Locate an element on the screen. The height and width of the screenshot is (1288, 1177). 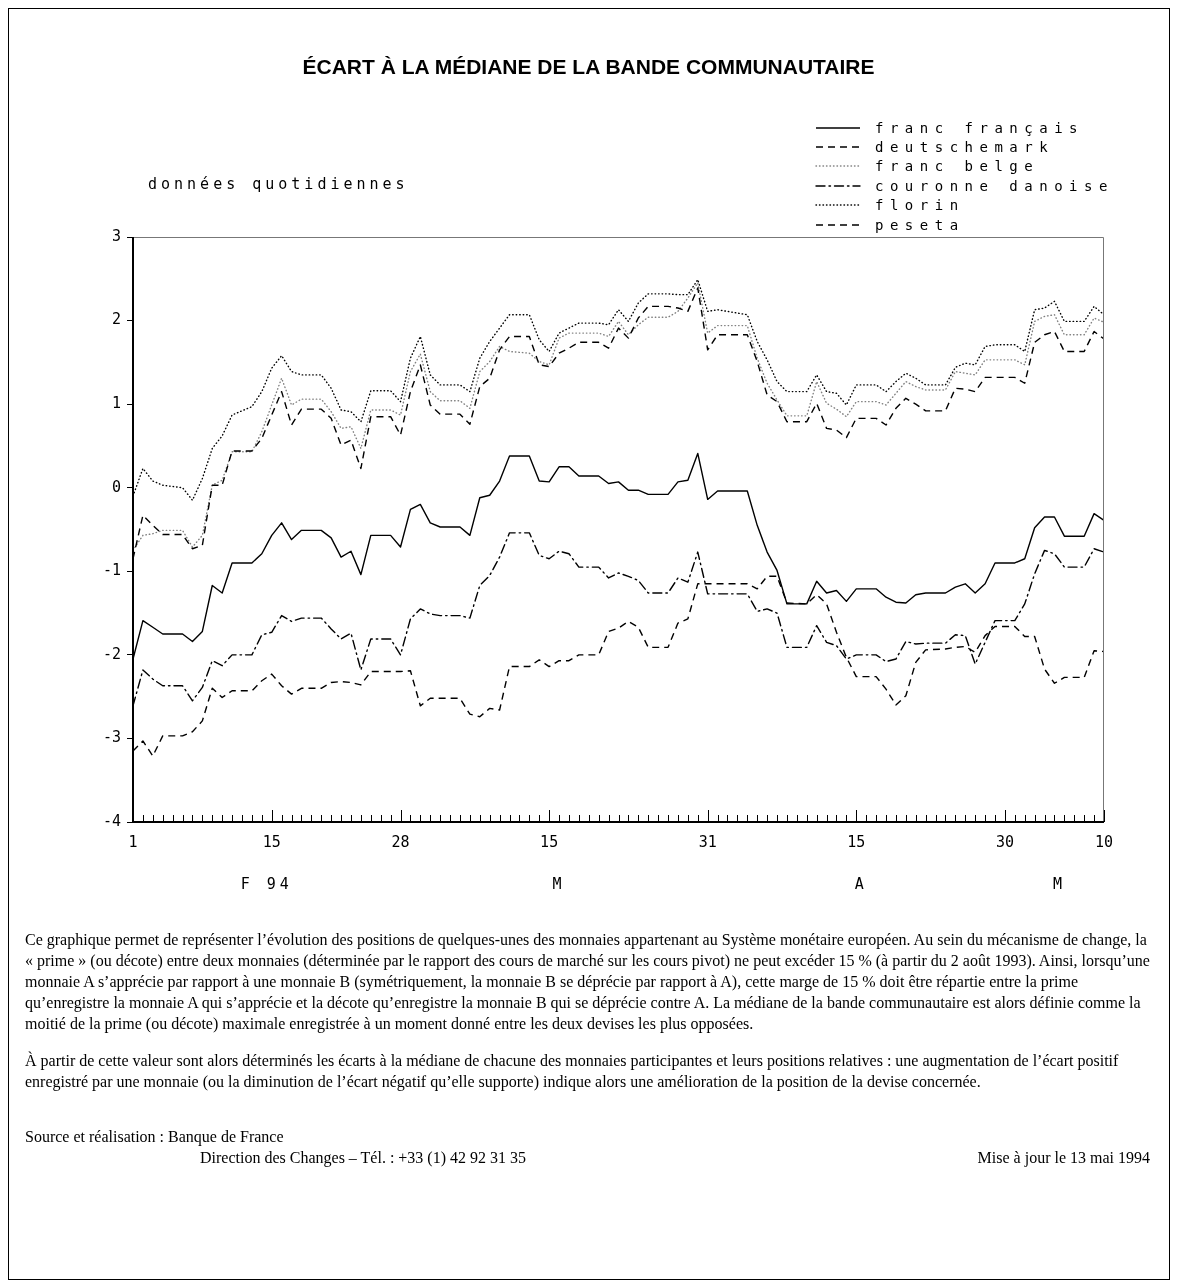
legend-label: franc belge is located at coordinates (957, 166).